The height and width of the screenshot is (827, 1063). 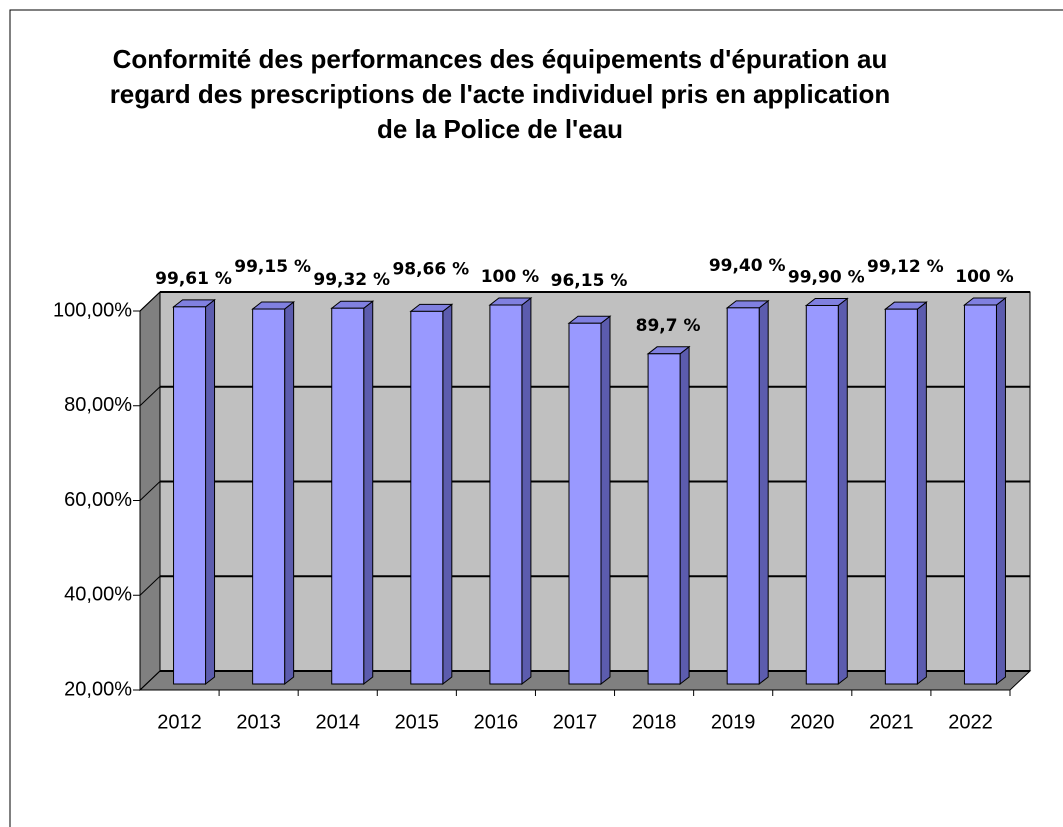 I want to click on x-tick-label: 2018, so click(x=654, y=722).